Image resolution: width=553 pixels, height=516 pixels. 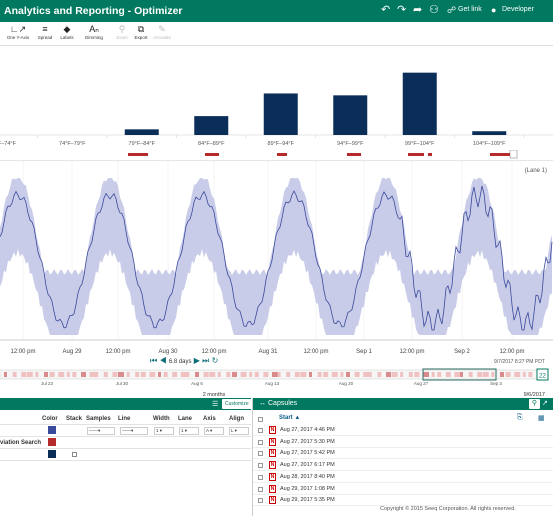 What do you see at coordinates (214, 431) in the screenshot?
I see `axis-select: A ▾` at bounding box center [214, 431].